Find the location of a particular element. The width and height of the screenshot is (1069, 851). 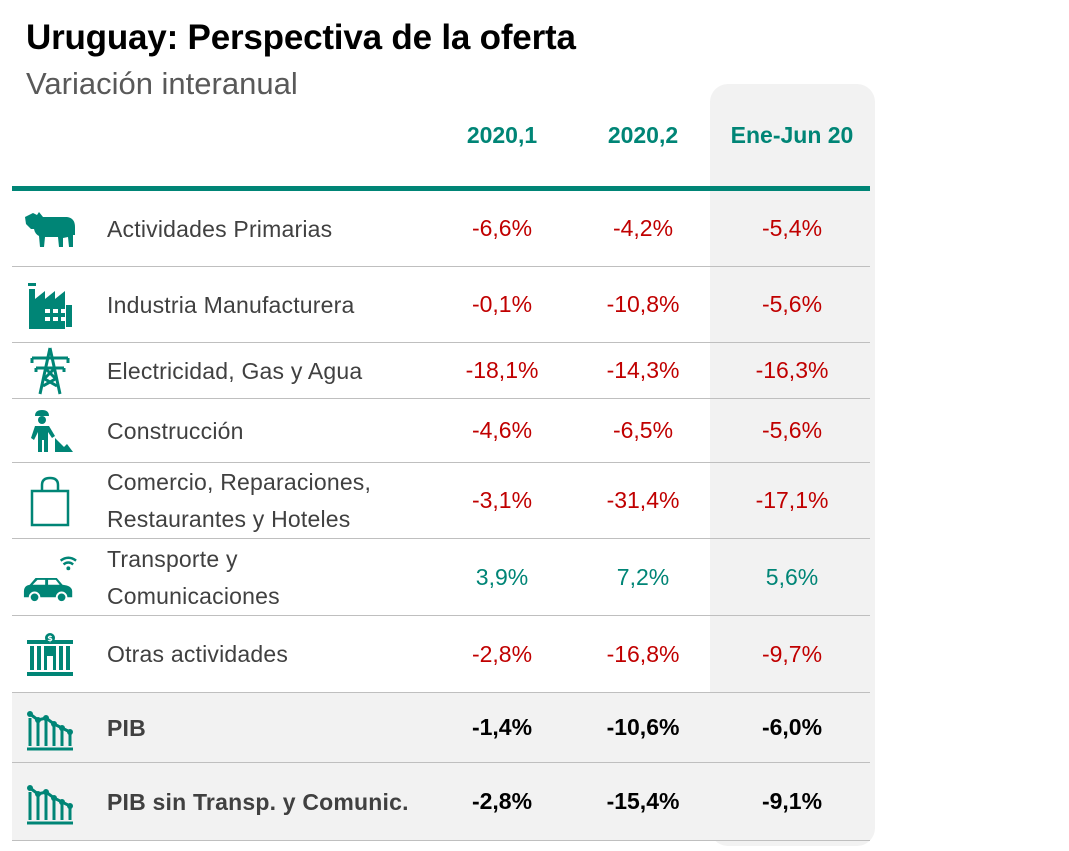

row-label-line: Comunicaciones is located at coordinates (193, 595).